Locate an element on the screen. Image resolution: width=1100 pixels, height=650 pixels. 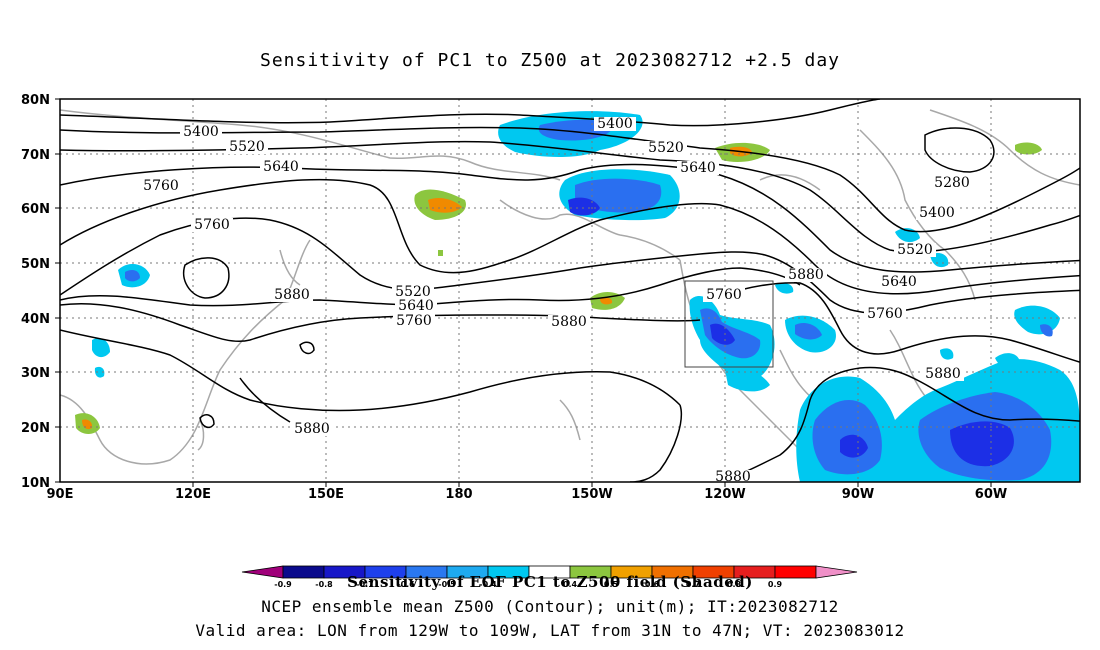
lon-tick-label: 90W is located at coordinates (858, 494).